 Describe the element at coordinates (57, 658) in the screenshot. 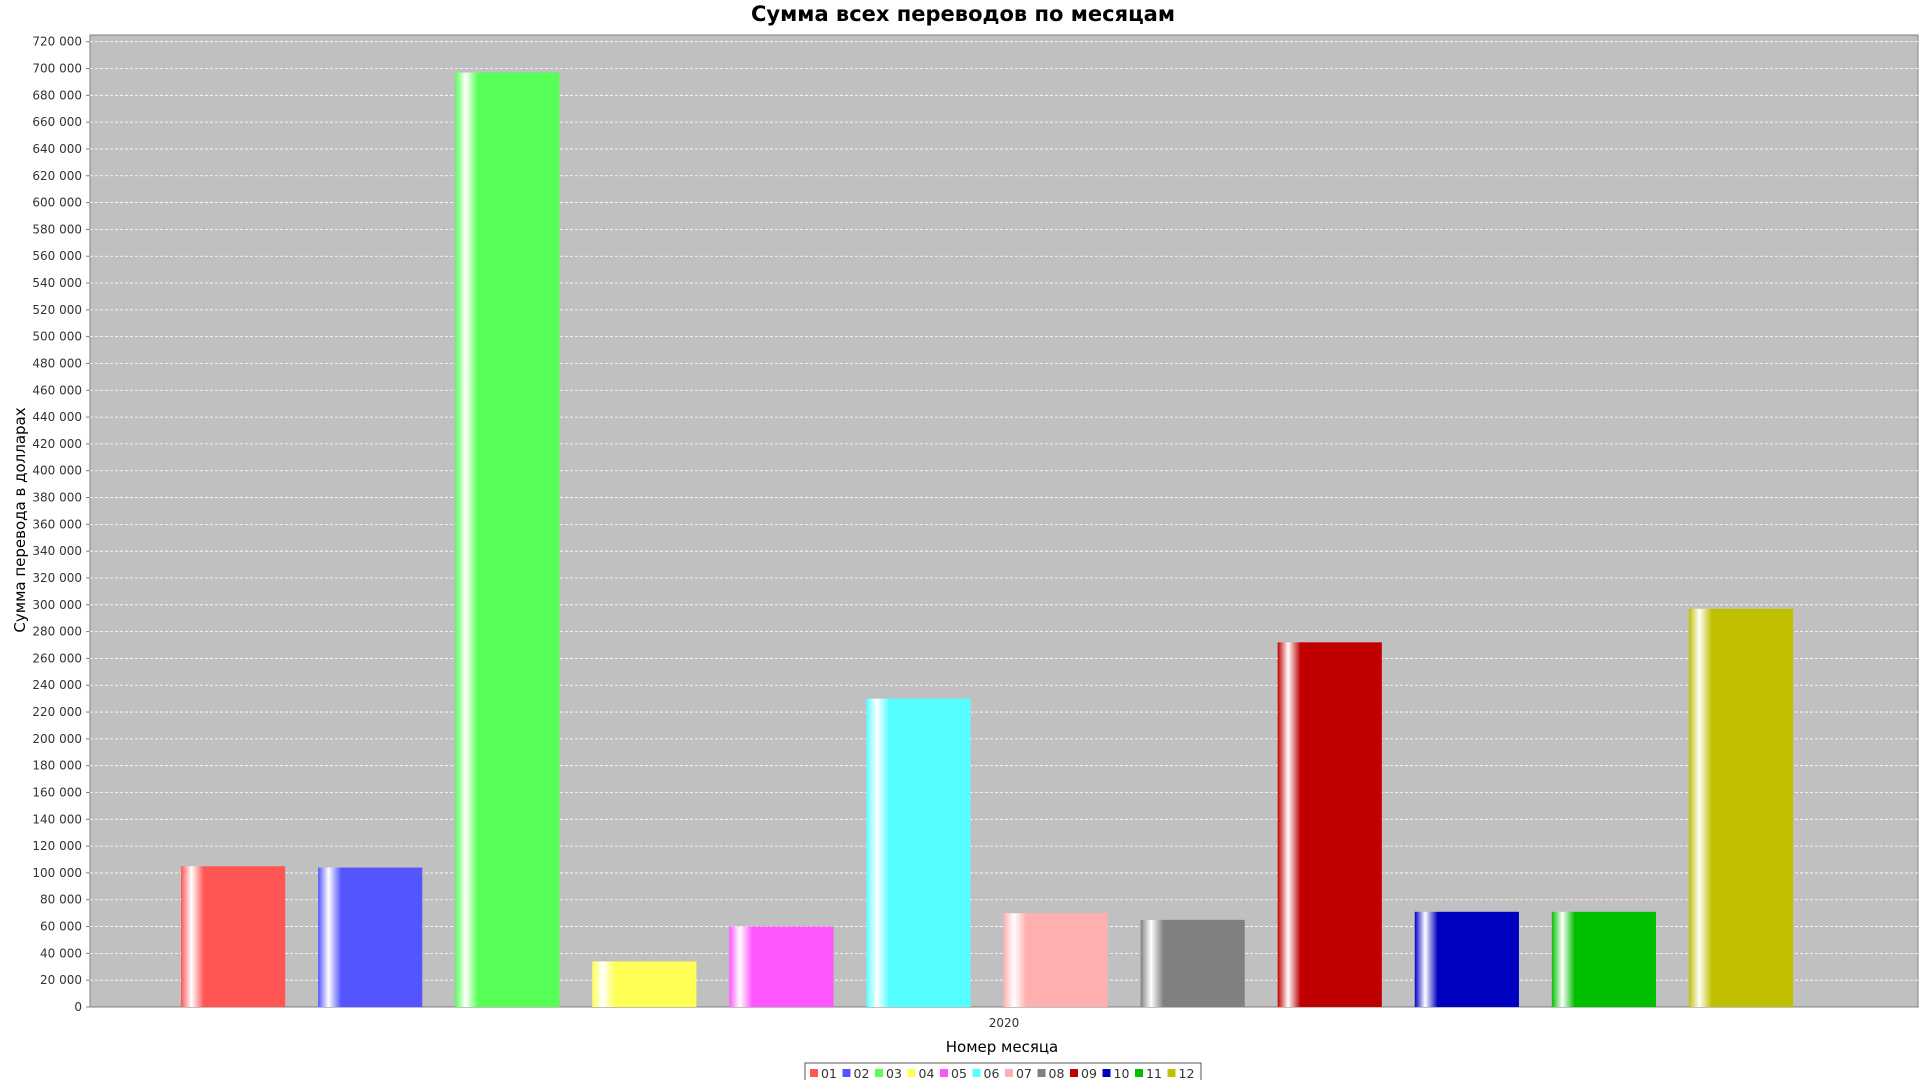

I see `y-tick-label: 260 000` at that location.